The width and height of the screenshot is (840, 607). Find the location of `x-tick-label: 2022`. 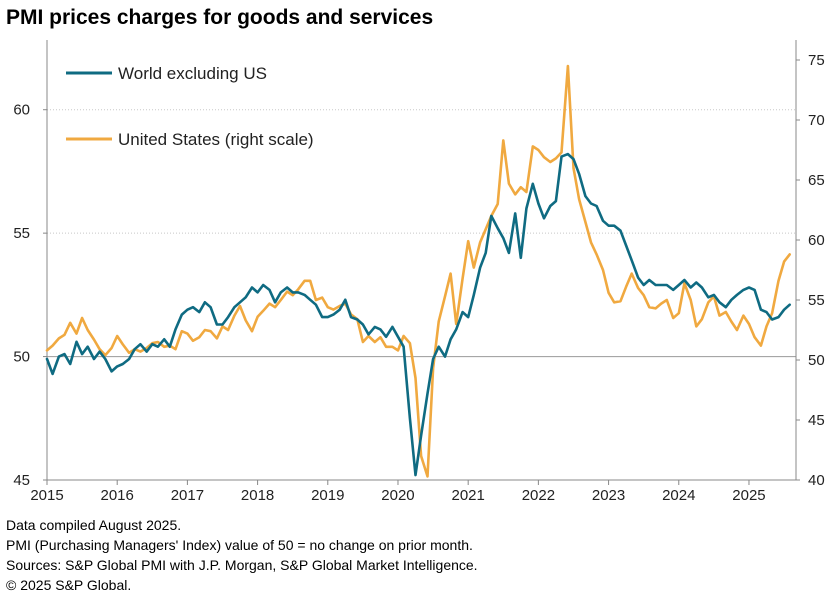

x-tick-label: 2022 is located at coordinates (538, 495).